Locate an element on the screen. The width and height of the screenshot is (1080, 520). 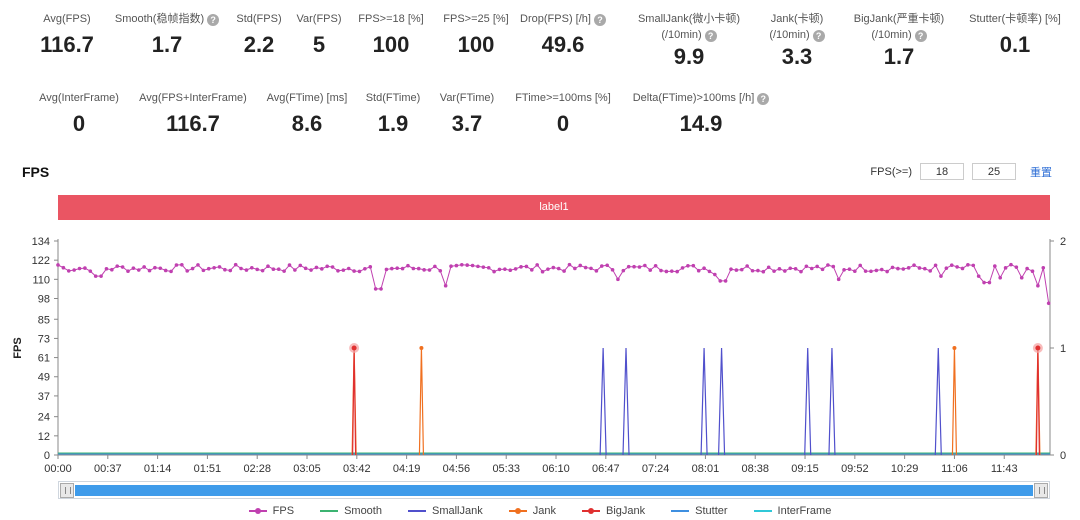
legend-item: SmallJank is located at coordinates (445, 511).